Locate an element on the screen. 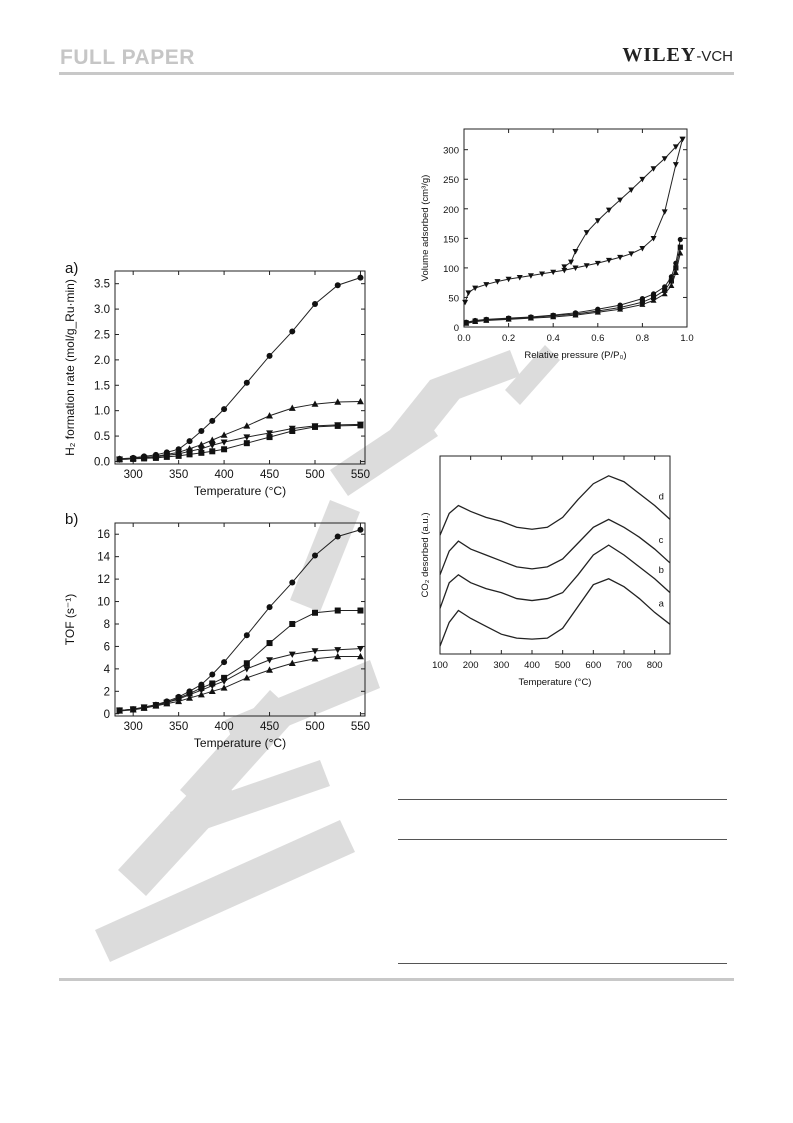 This screenshot has height=1123, width=793. y-tick-label: 300 is located at coordinates (451, 151).